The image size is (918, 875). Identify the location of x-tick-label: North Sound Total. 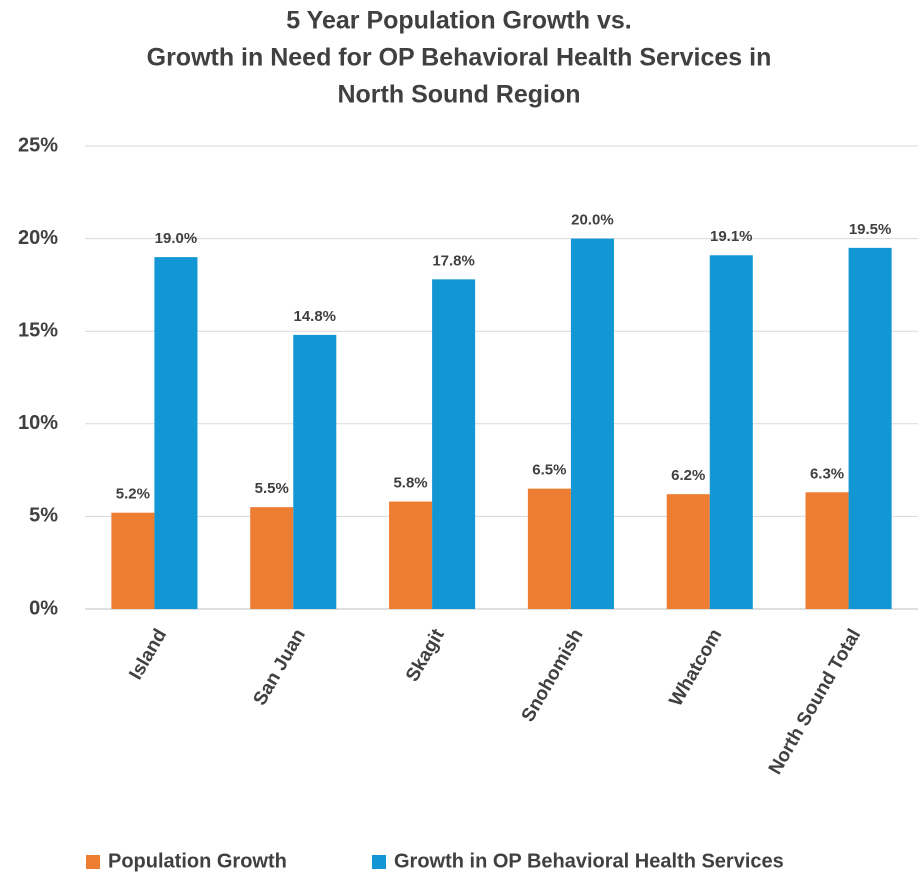
(815, 702).